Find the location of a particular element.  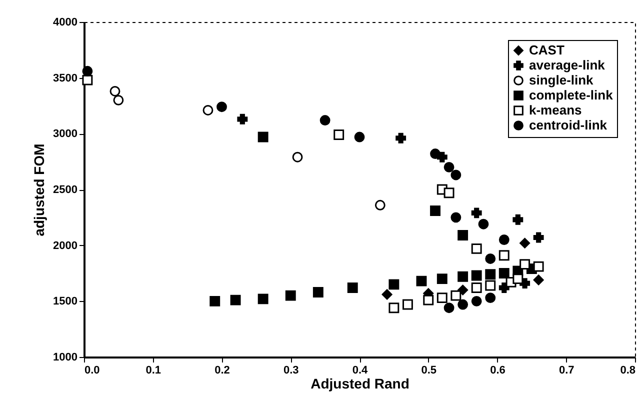

y-tick-label: 3000 is located at coordinates (65, 134).